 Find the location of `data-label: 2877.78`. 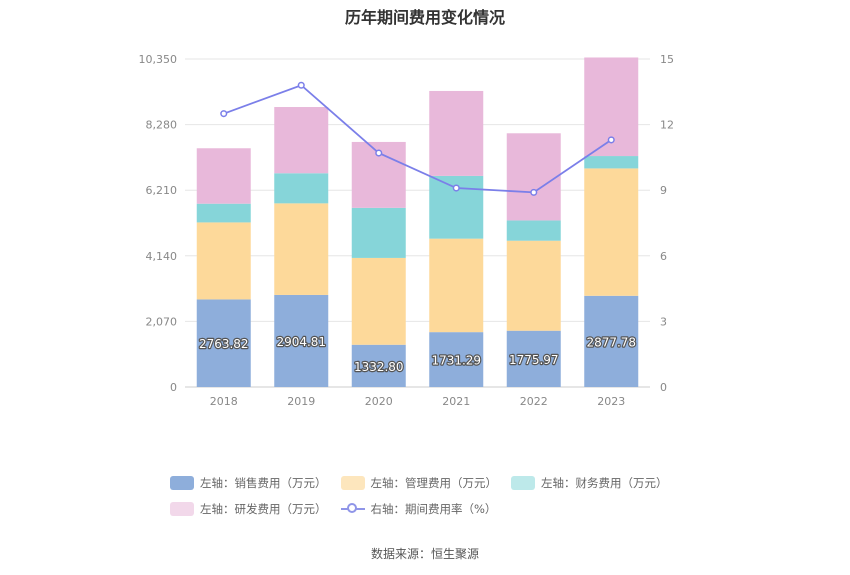

data-label: 2877.78 is located at coordinates (611, 342).